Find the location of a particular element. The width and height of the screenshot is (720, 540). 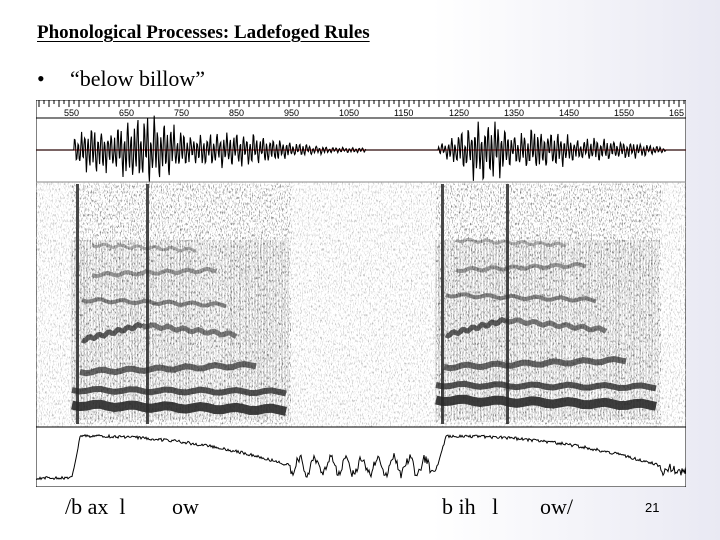

bullet-item: • “below billow” is located at coordinates (121, 79).